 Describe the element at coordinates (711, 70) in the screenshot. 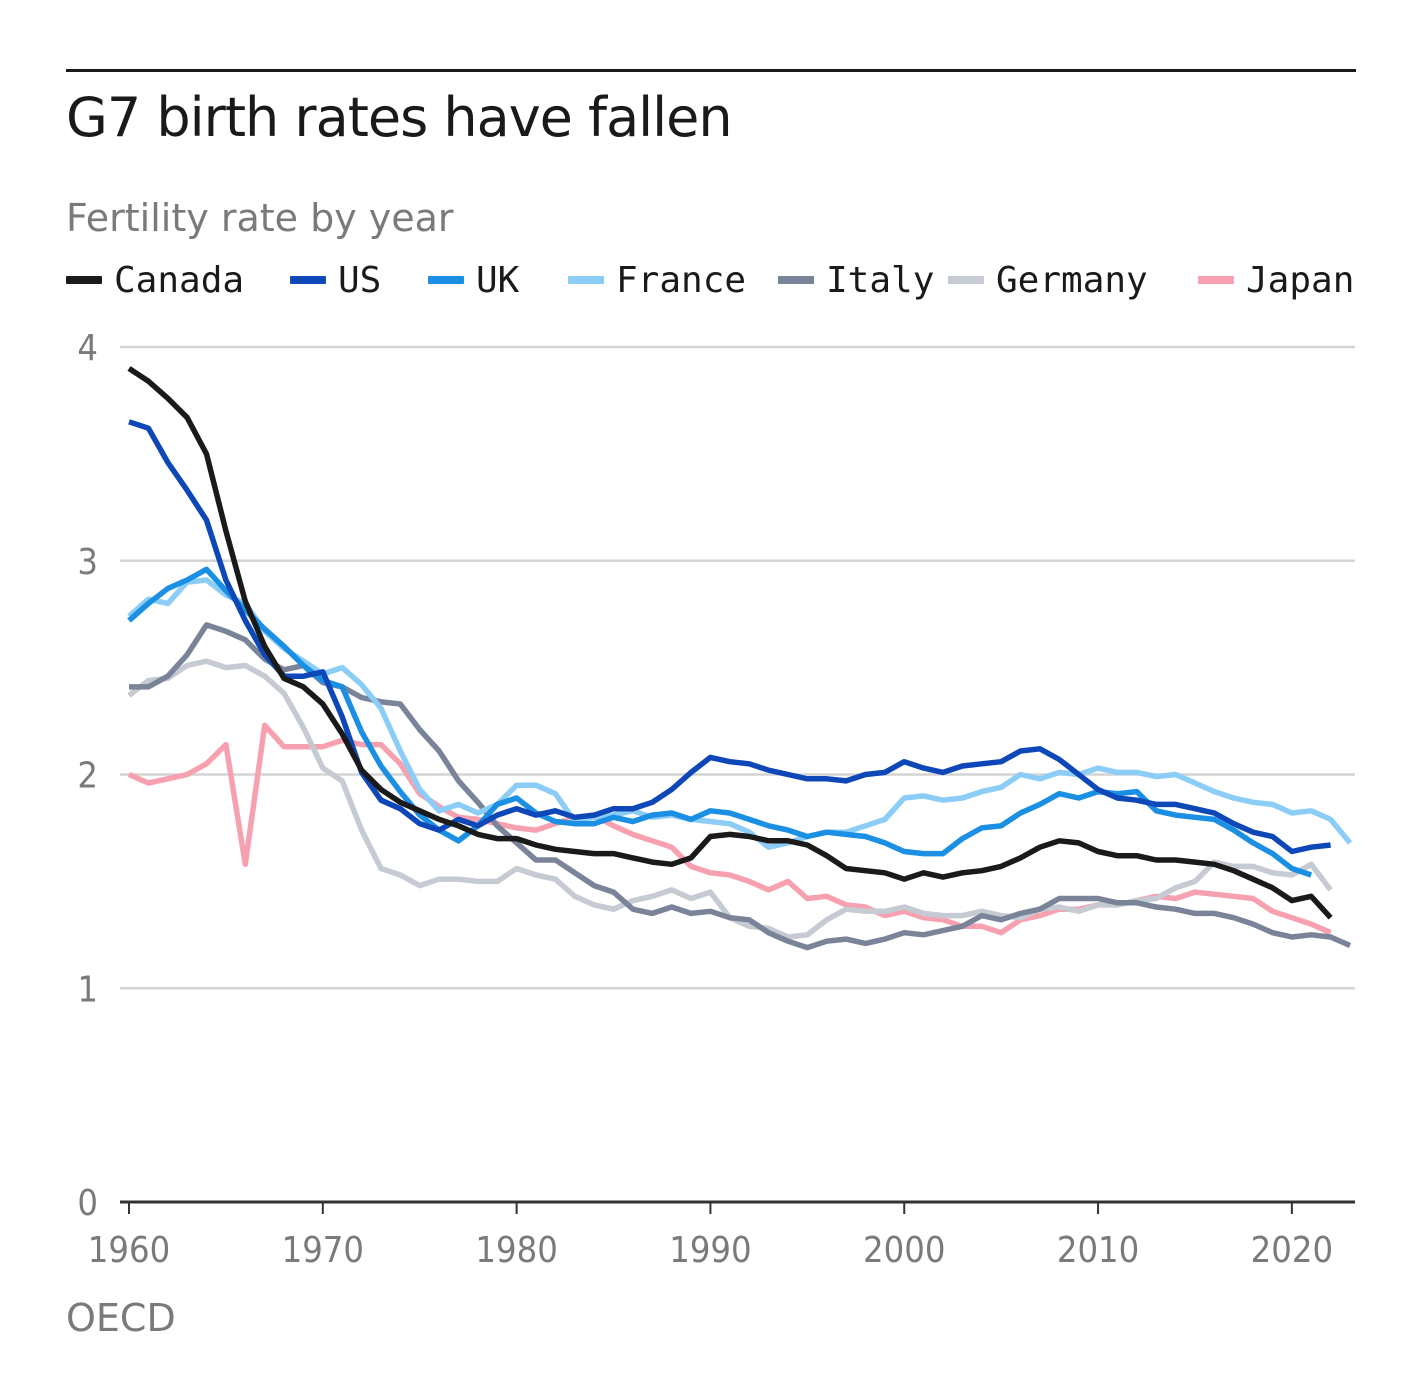

I see `top-rule` at that location.